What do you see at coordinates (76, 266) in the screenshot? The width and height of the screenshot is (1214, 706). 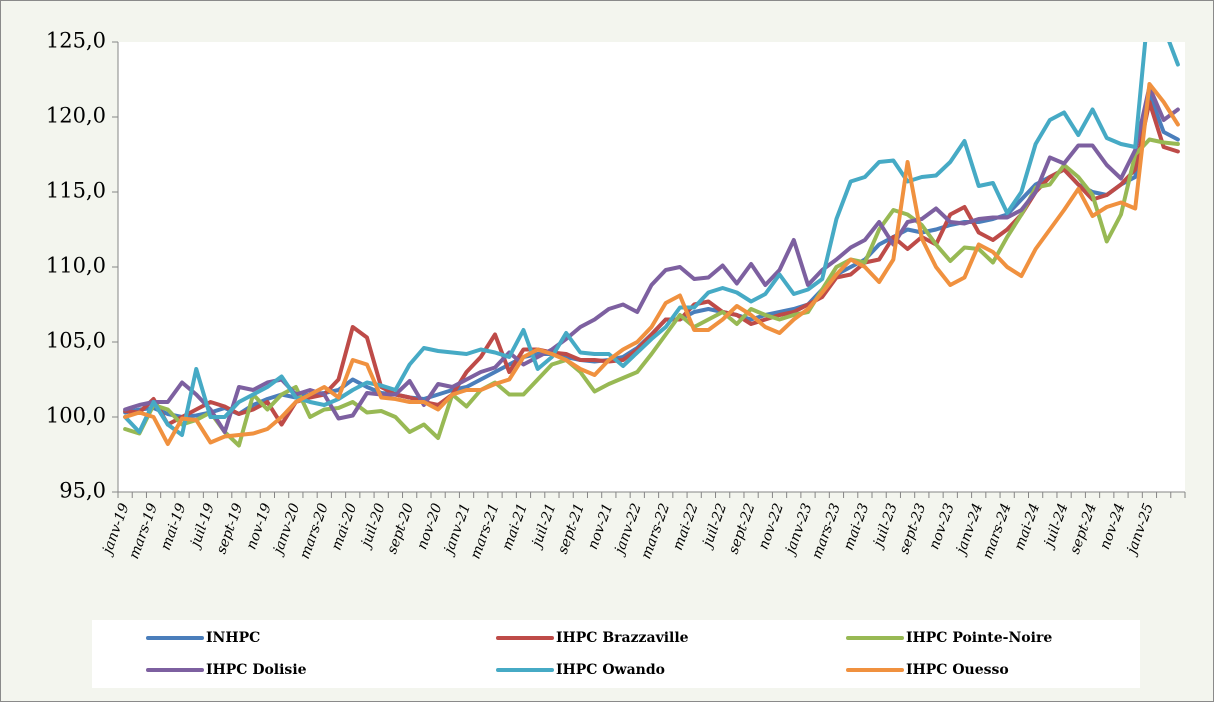 I see `y-tick-label: 110,0` at bounding box center [76, 266].